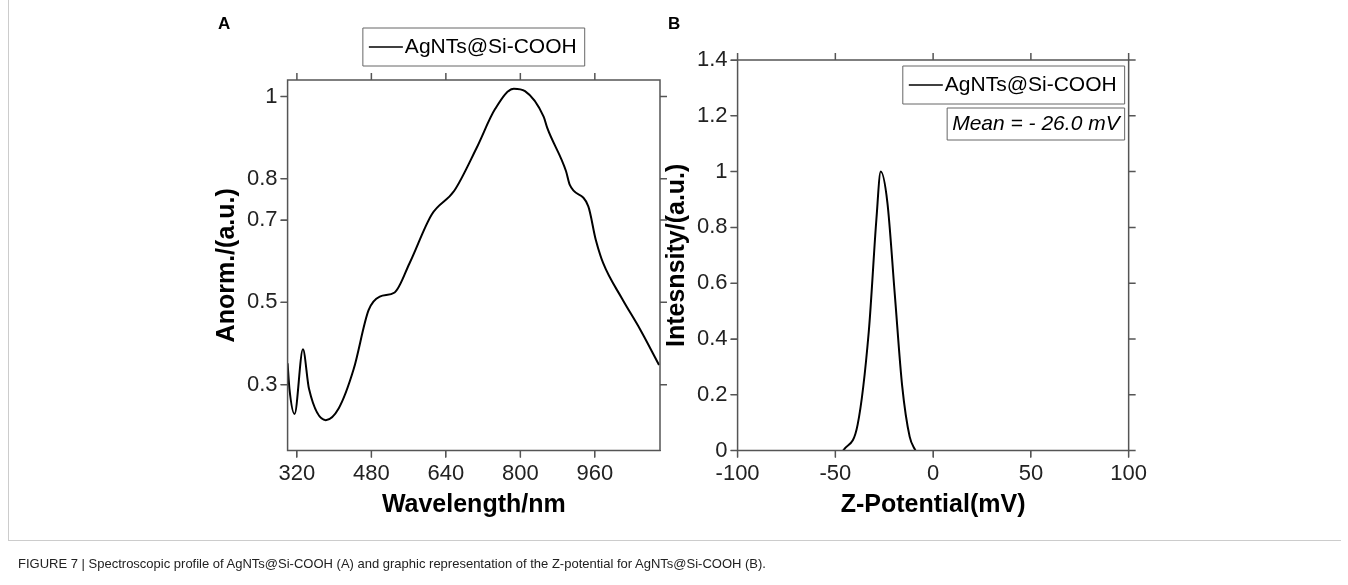  Describe the element at coordinates (737, 472) in the screenshot. I see `x-tick-label: -100` at that location.